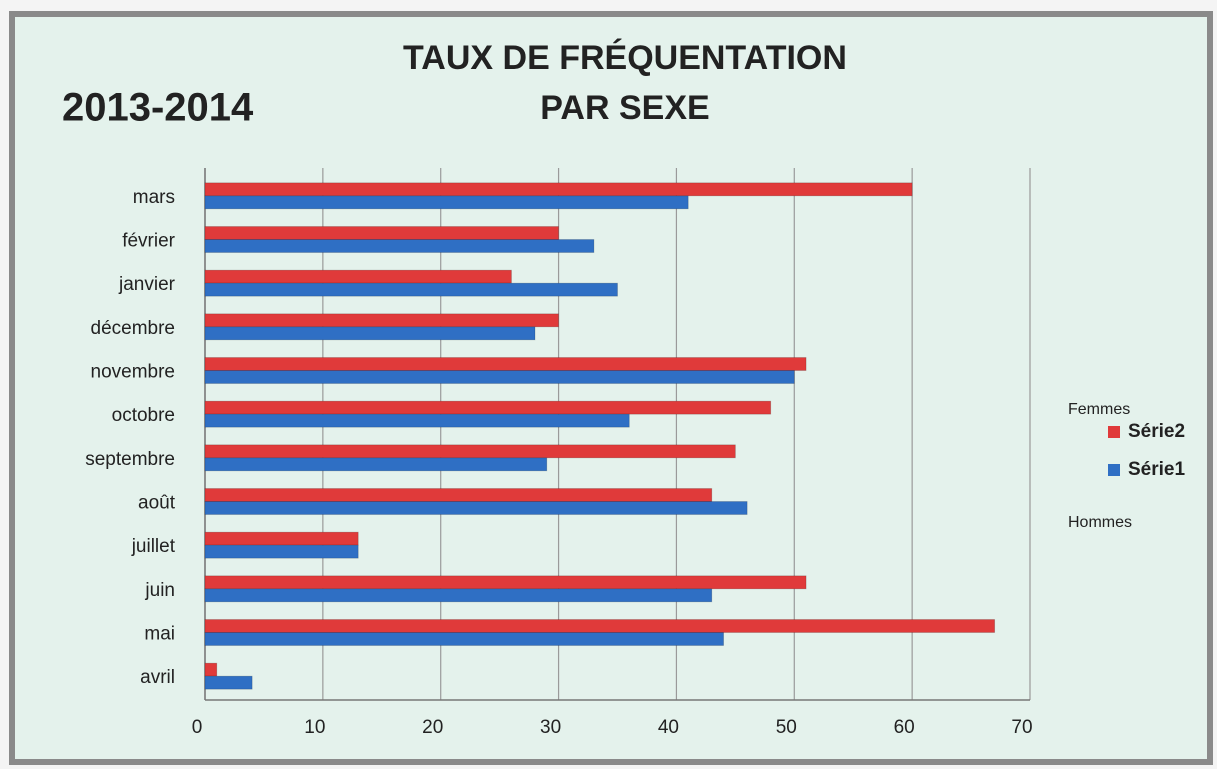  Describe the element at coordinates (157, 677) in the screenshot. I see `y-tick-label: avril` at that location.